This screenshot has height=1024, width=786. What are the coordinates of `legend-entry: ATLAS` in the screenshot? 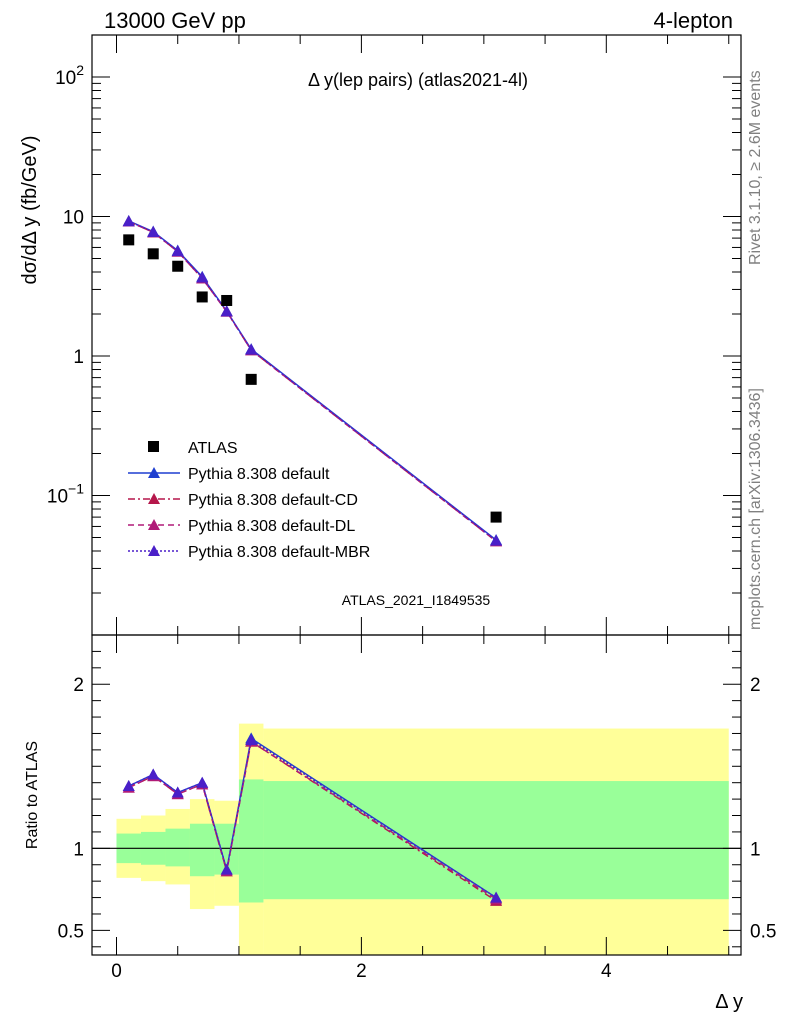 It's located at (193, 448).